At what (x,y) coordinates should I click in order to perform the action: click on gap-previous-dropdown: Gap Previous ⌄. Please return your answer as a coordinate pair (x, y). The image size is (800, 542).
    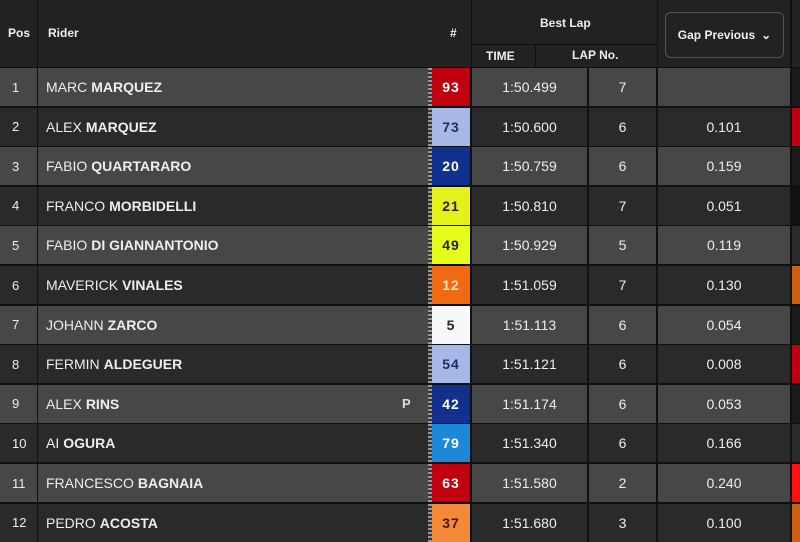
    Looking at the image, I should click on (724, 35).